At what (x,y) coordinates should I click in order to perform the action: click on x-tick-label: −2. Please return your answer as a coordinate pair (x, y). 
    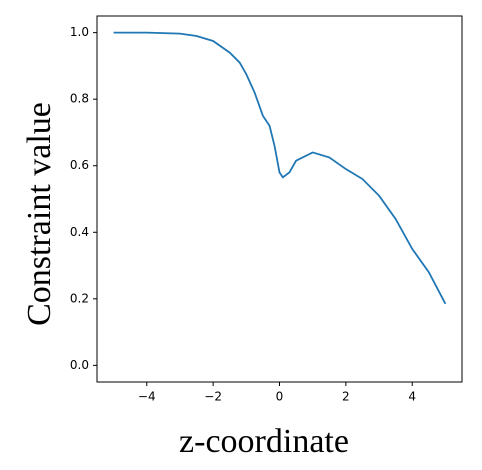
    Looking at the image, I should click on (213, 397).